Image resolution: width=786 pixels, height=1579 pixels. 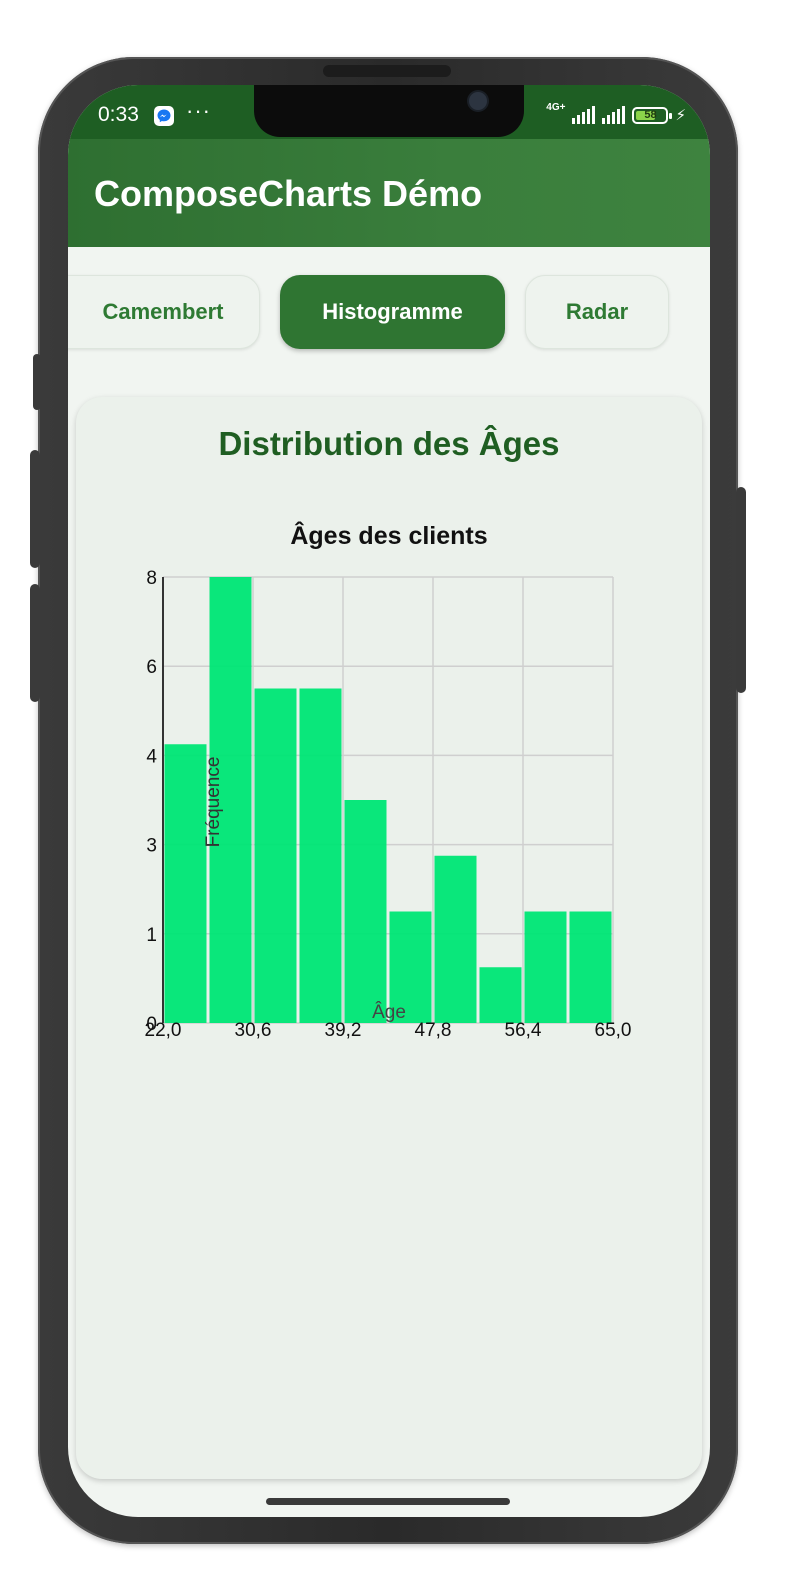 I want to click on phone-action-button, so click(x=37, y=382).